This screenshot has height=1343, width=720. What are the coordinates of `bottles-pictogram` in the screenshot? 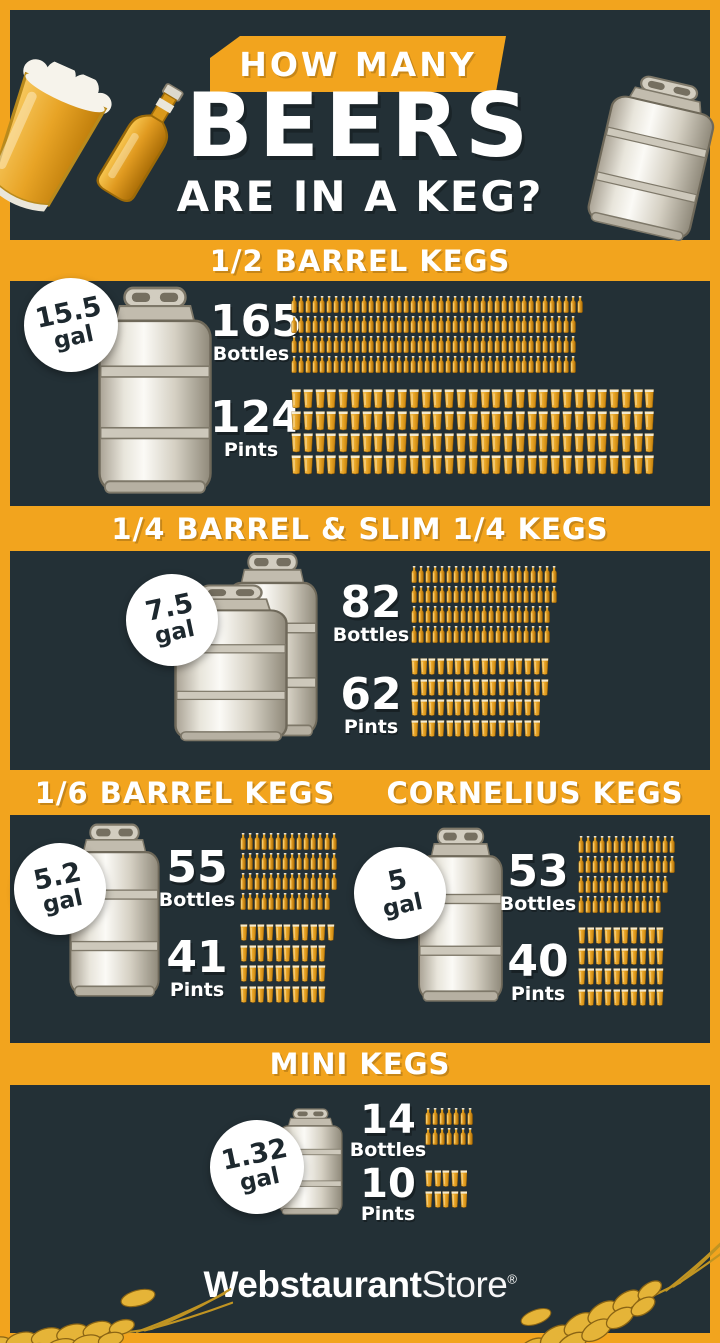 It's located at (289, 873).